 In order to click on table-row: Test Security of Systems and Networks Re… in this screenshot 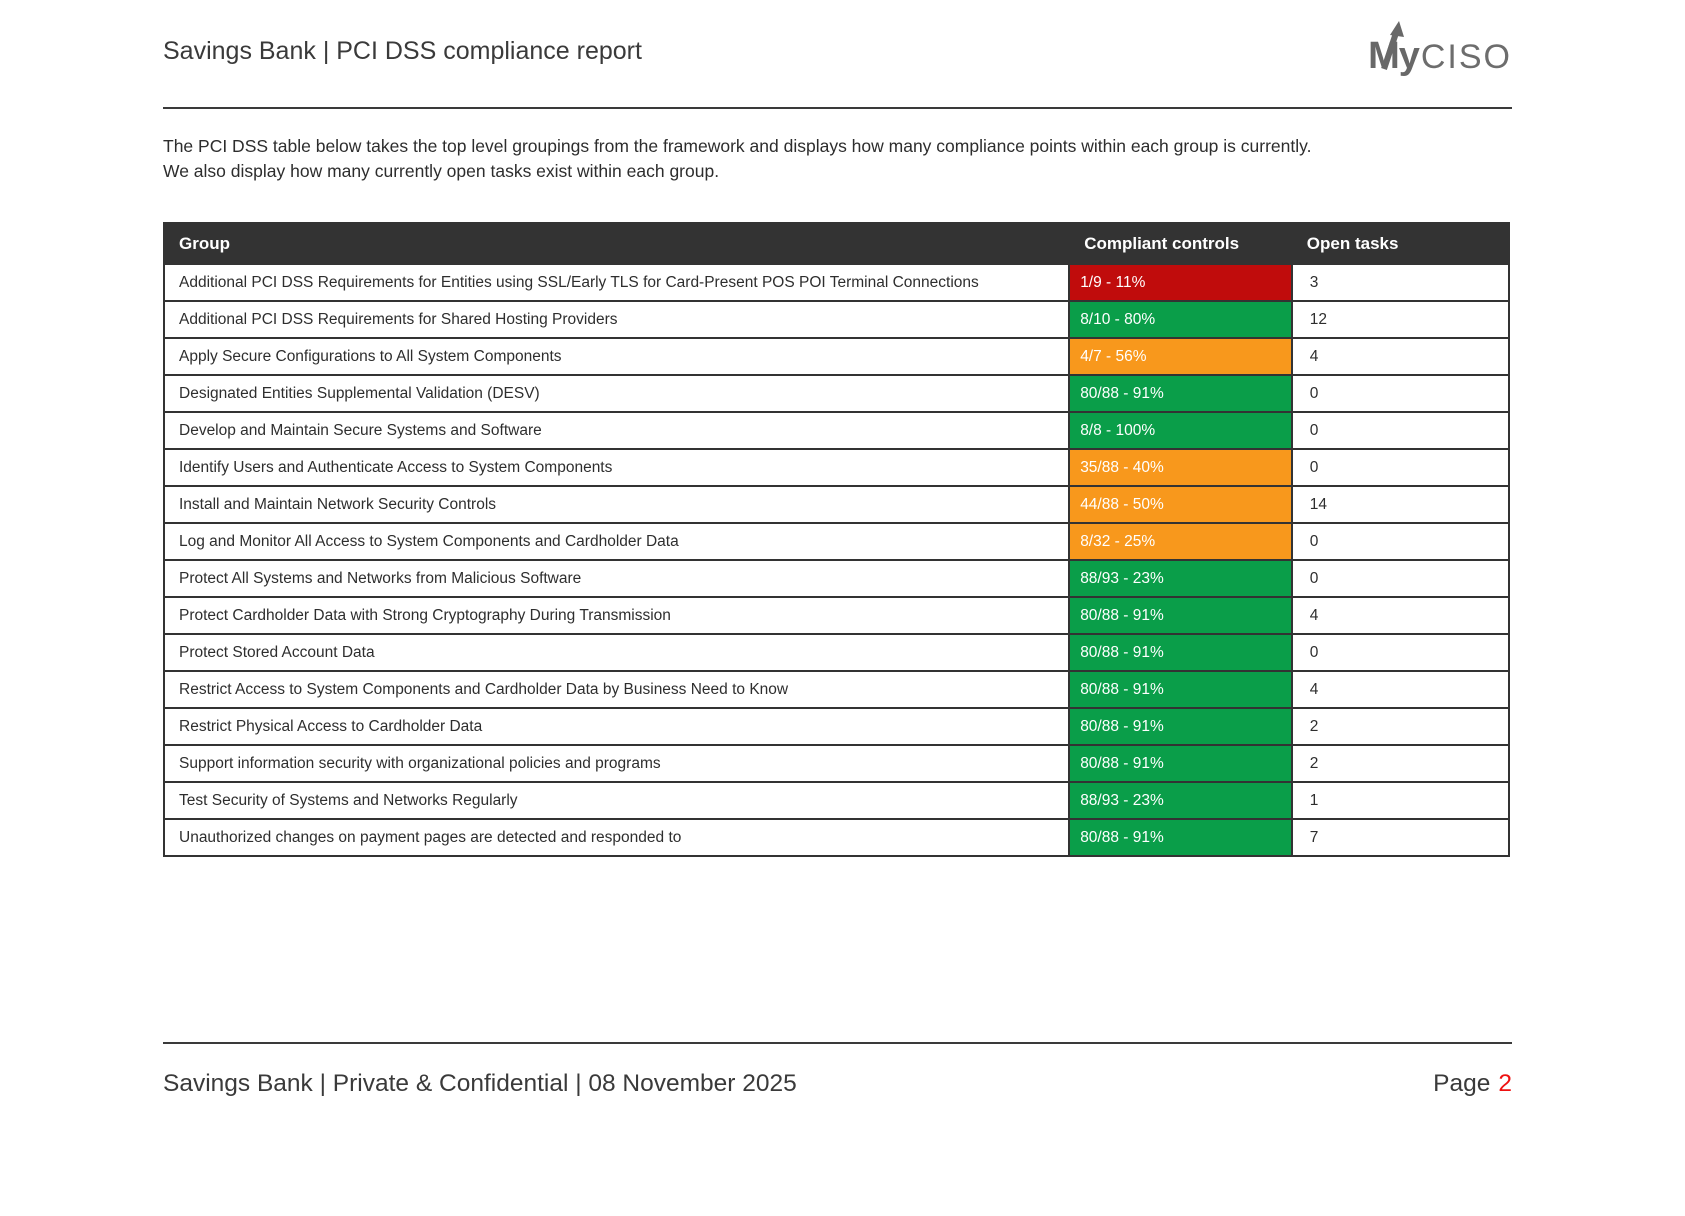, I will do `click(836, 800)`.